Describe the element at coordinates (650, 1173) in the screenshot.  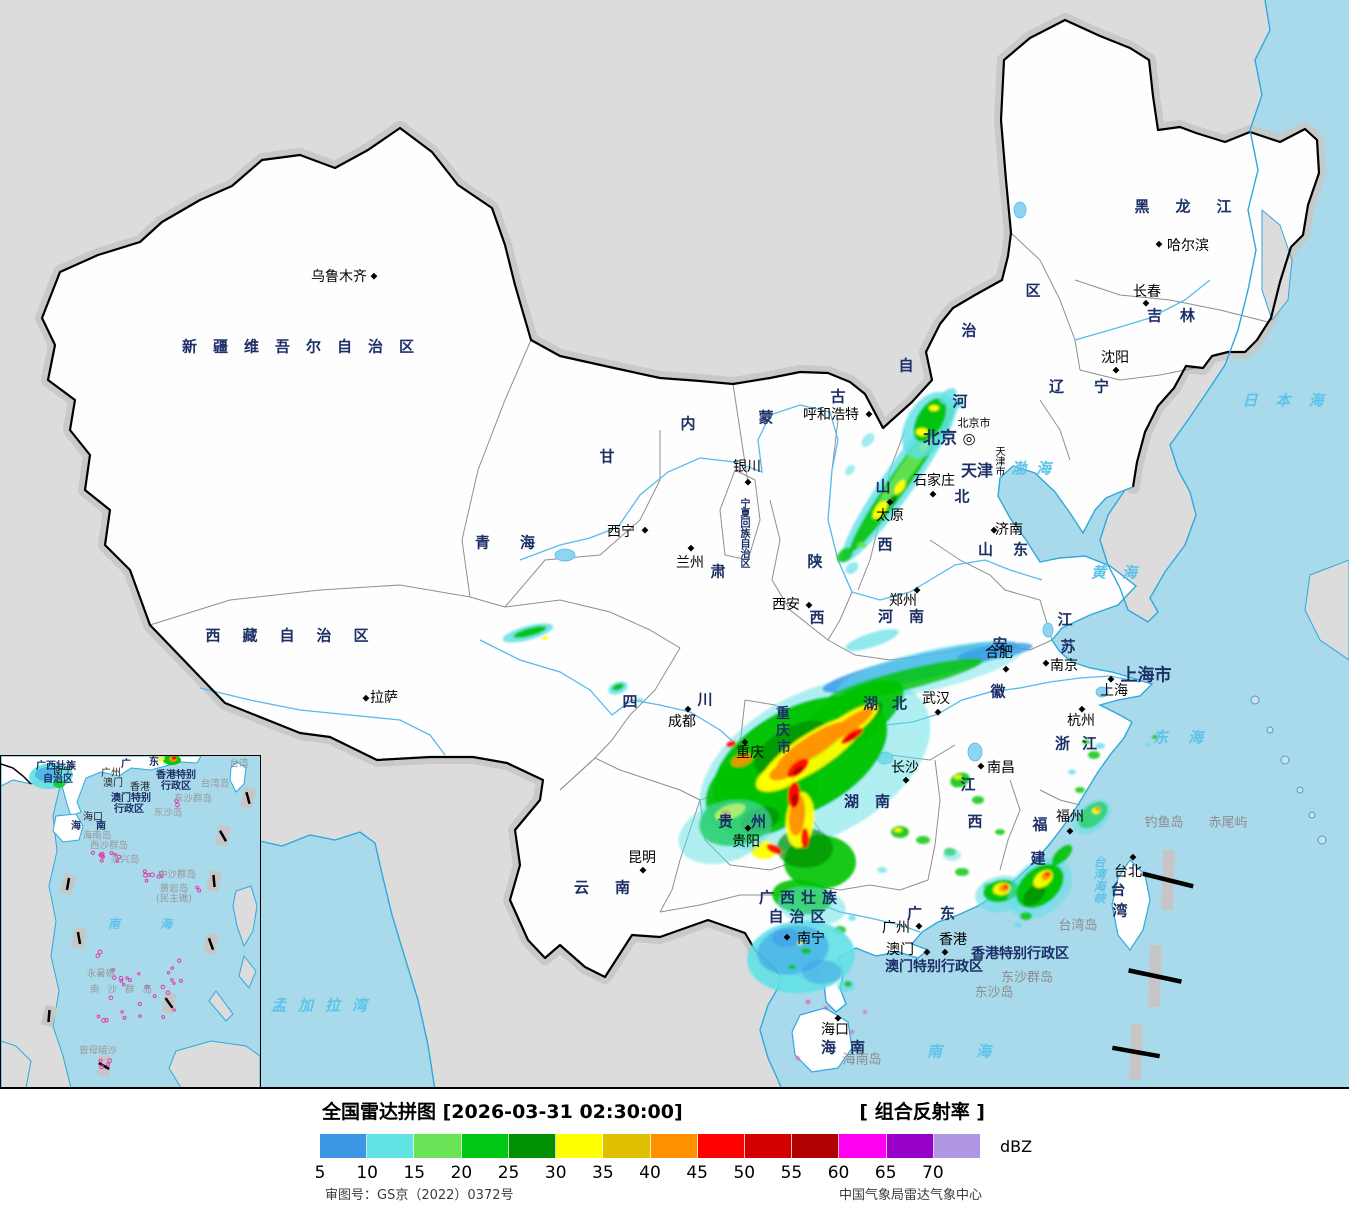
I see `colorbar-tick: 40` at that location.